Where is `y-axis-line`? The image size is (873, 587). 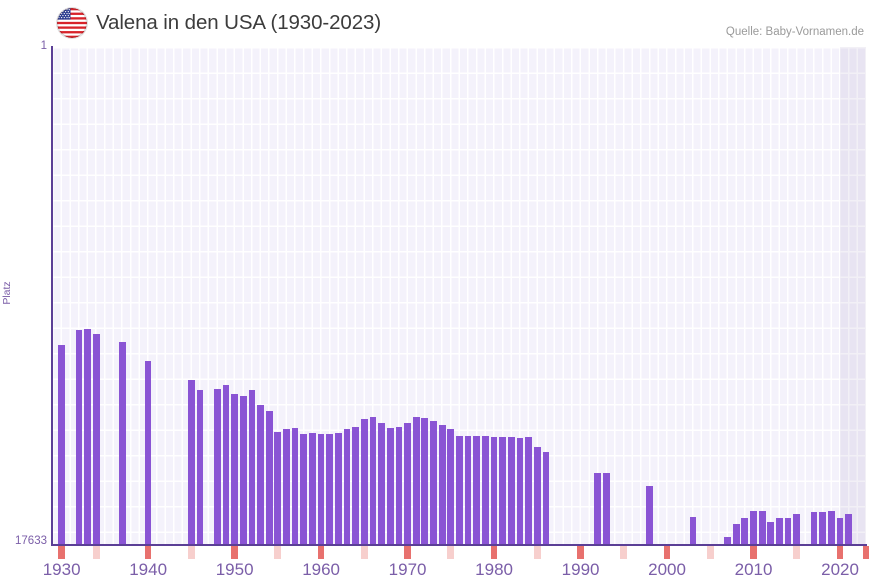
y-axis-line is located at coordinates (52, 296).